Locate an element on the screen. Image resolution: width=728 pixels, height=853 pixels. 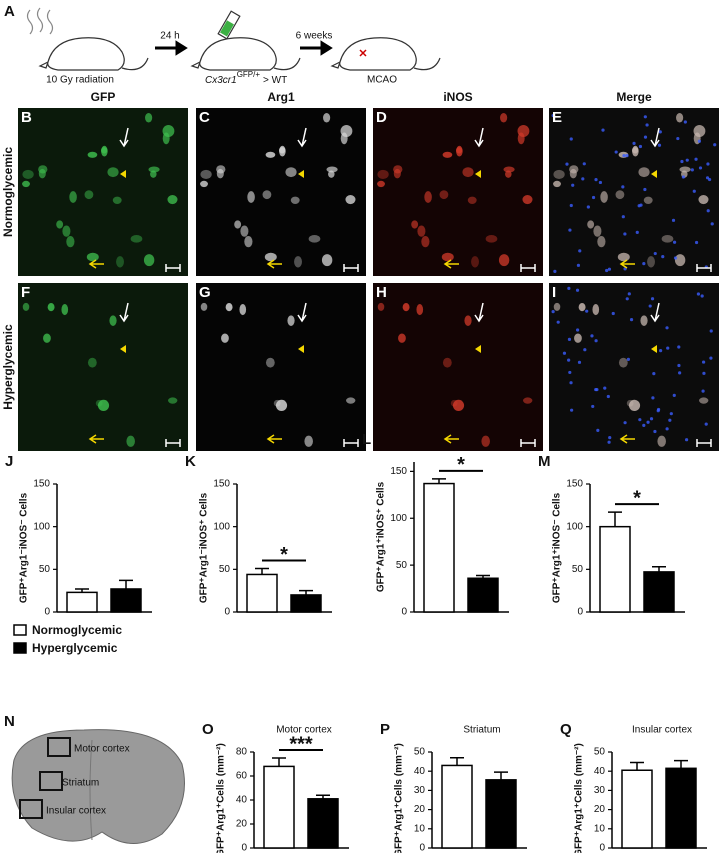
column-header: GFP is located at coordinates (103, 97).